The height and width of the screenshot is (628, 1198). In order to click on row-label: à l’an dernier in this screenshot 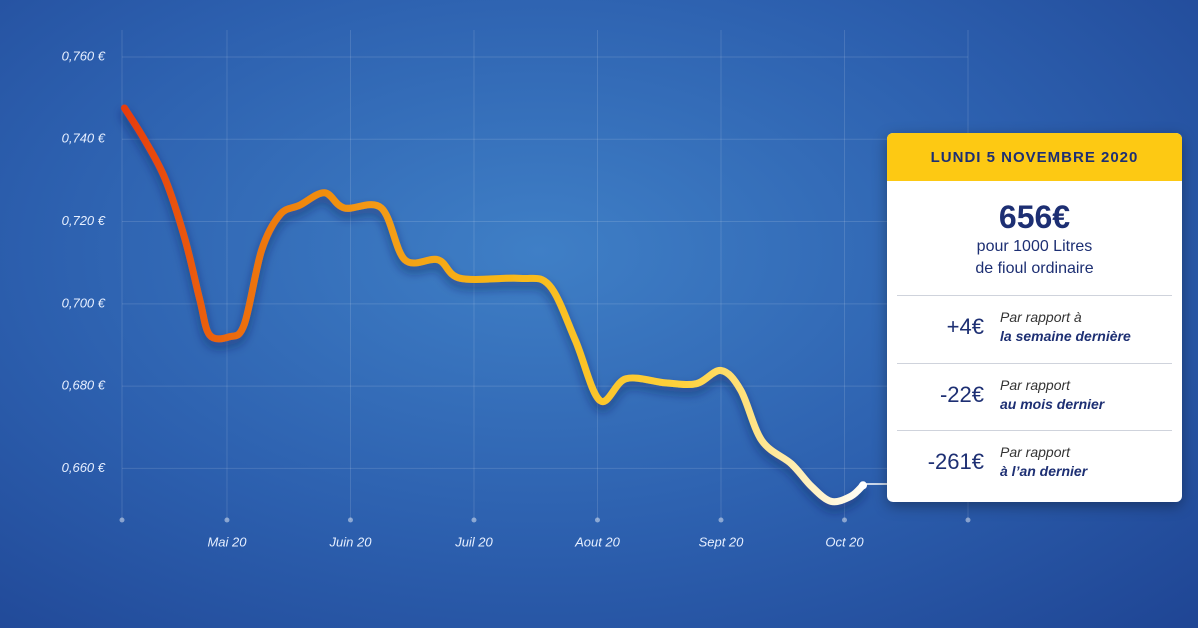, I will do `click(1044, 471)`.